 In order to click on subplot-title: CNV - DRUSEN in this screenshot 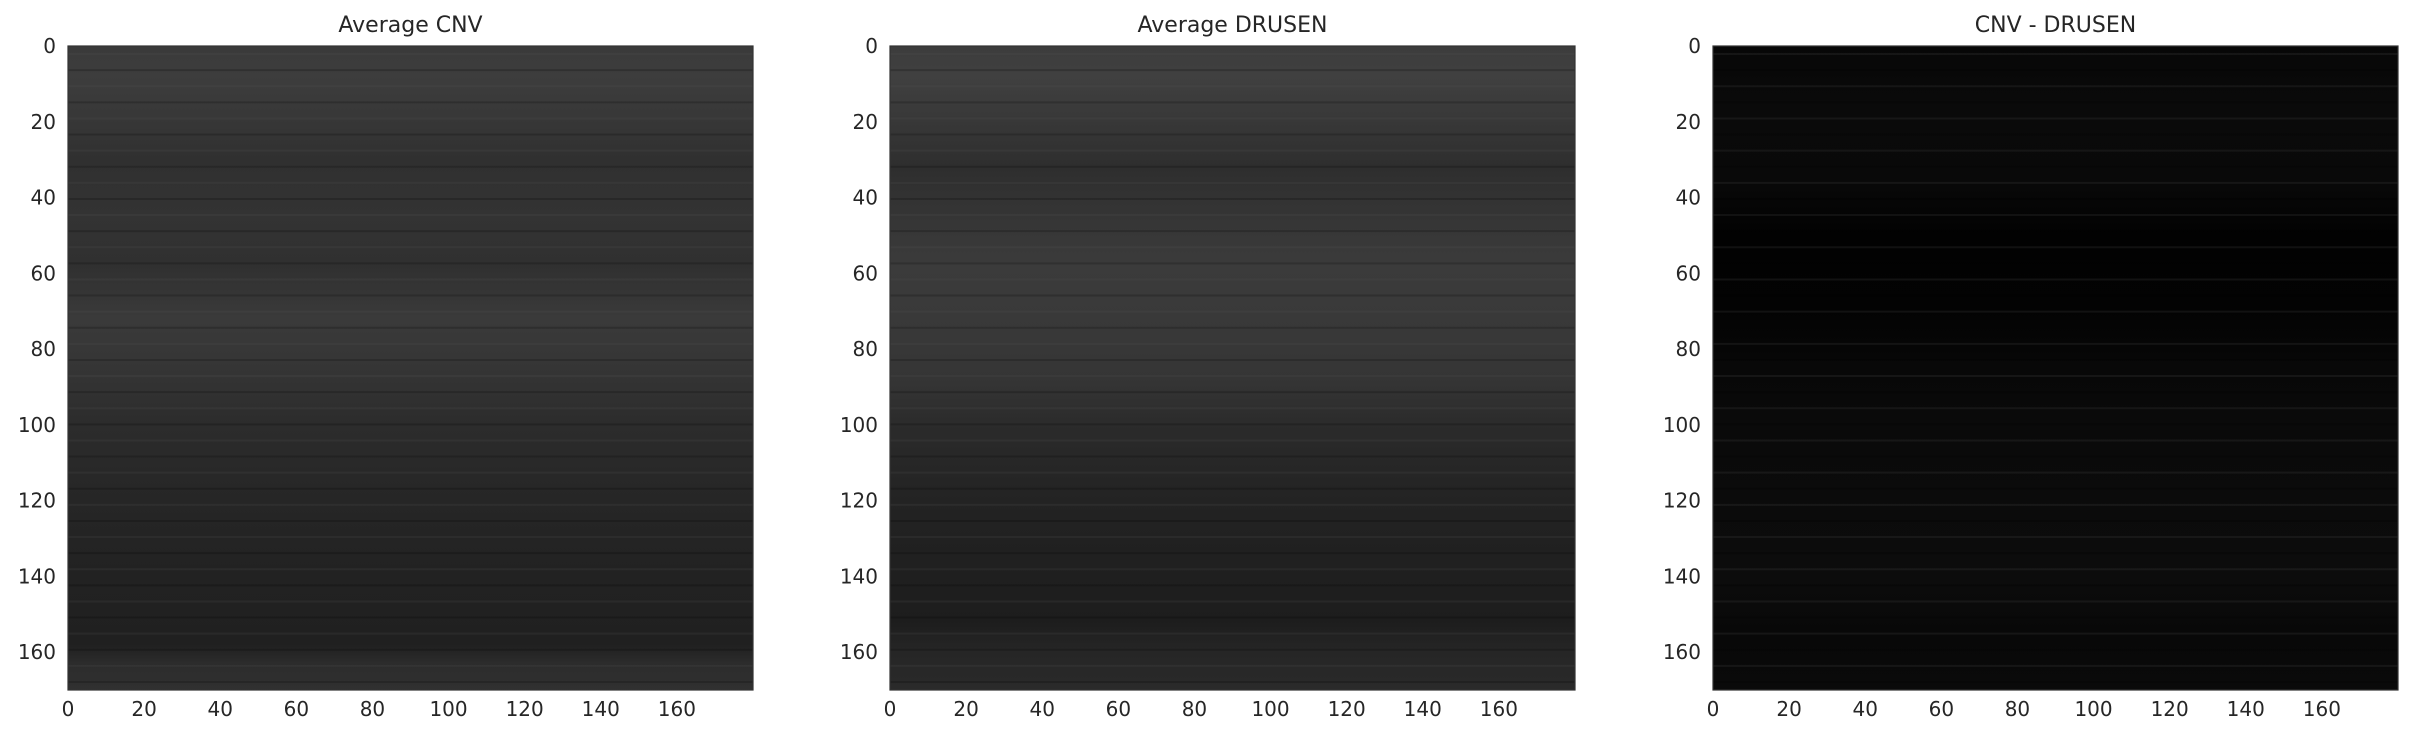, I will do `click(2055, 25)`.